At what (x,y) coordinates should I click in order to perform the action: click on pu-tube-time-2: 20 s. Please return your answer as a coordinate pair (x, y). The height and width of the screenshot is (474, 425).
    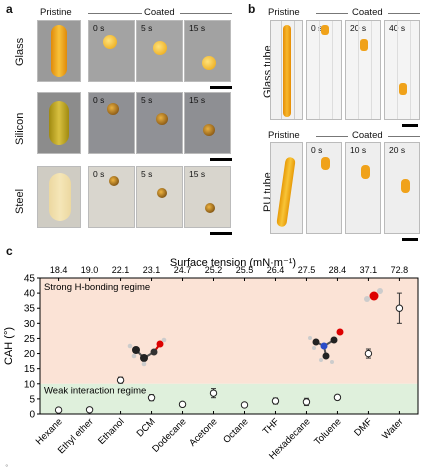
    Looking at the image, I should click on (397, 150).